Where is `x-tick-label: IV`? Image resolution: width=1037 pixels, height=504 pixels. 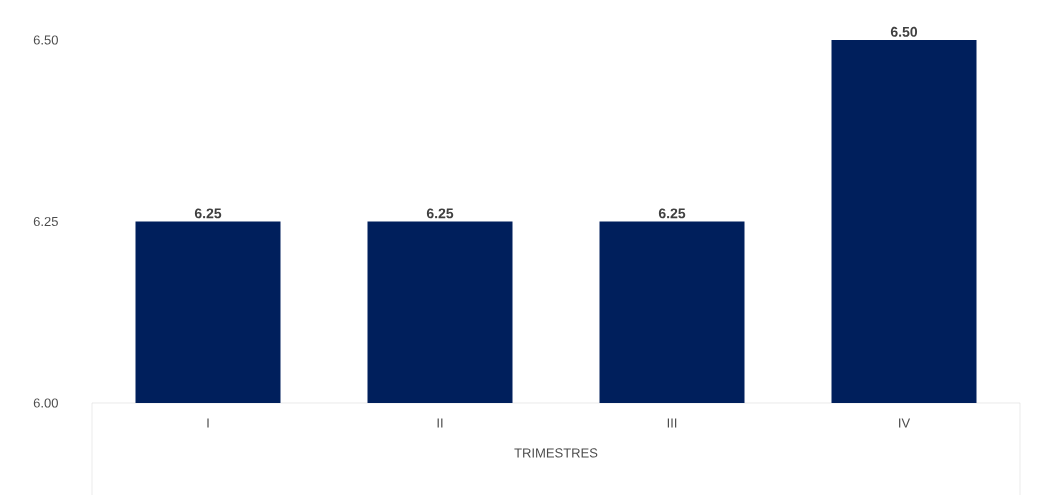
x-tick-label: IV is located at coordinates (905, 423).